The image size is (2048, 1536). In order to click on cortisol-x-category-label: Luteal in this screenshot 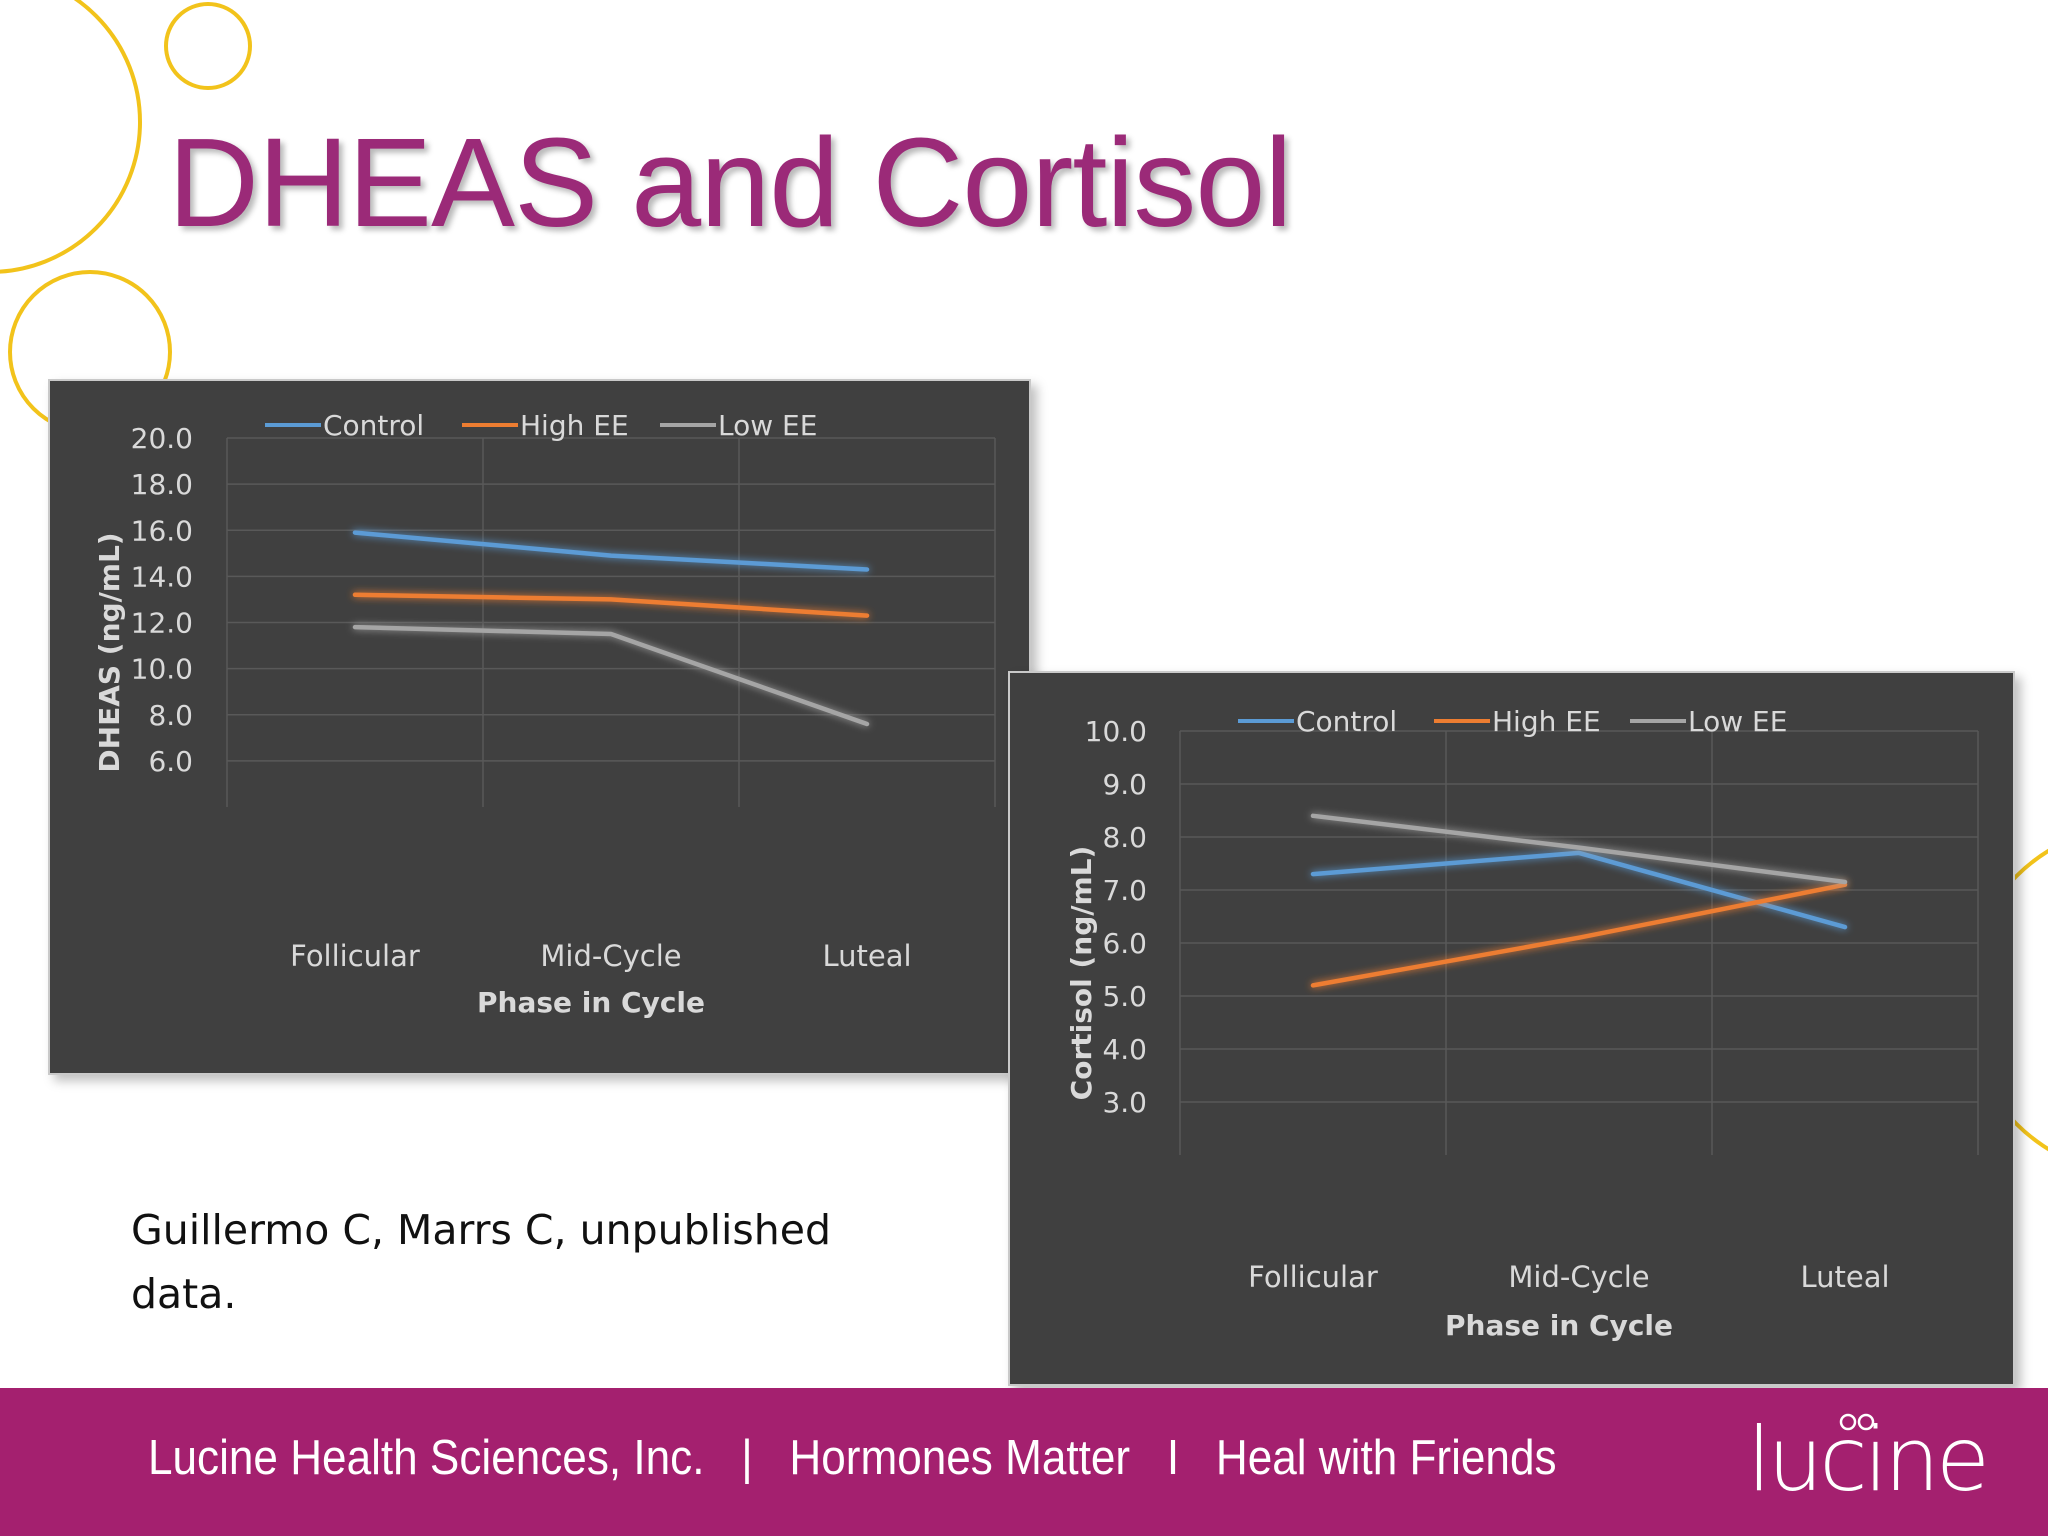, I will do `click(1844, 1277)`.